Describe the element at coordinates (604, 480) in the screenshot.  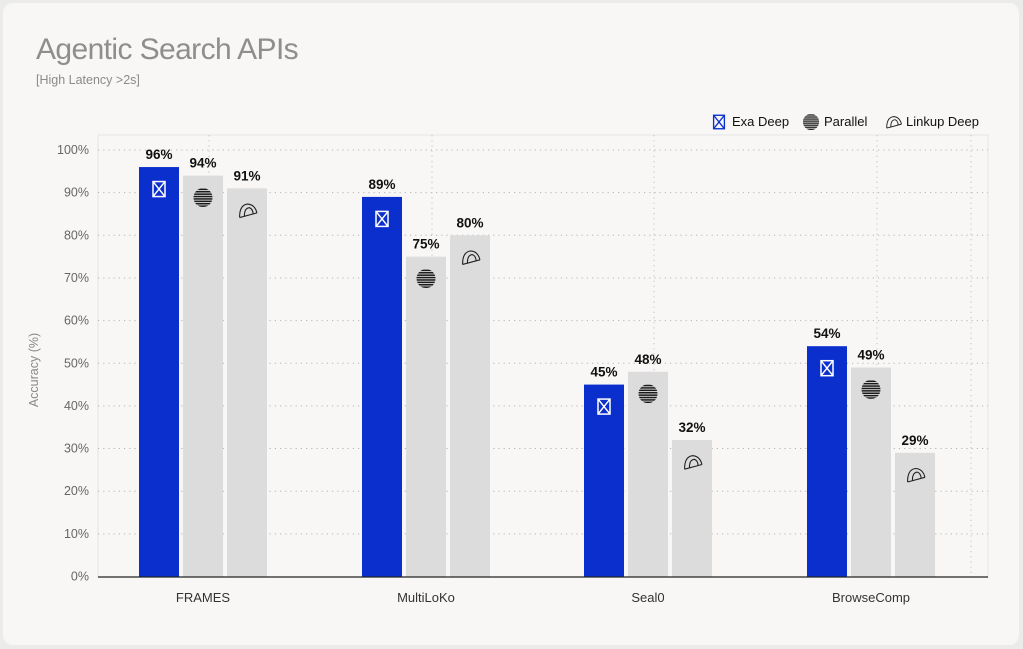
I see `bar-exa-deep-seal0` at that location.